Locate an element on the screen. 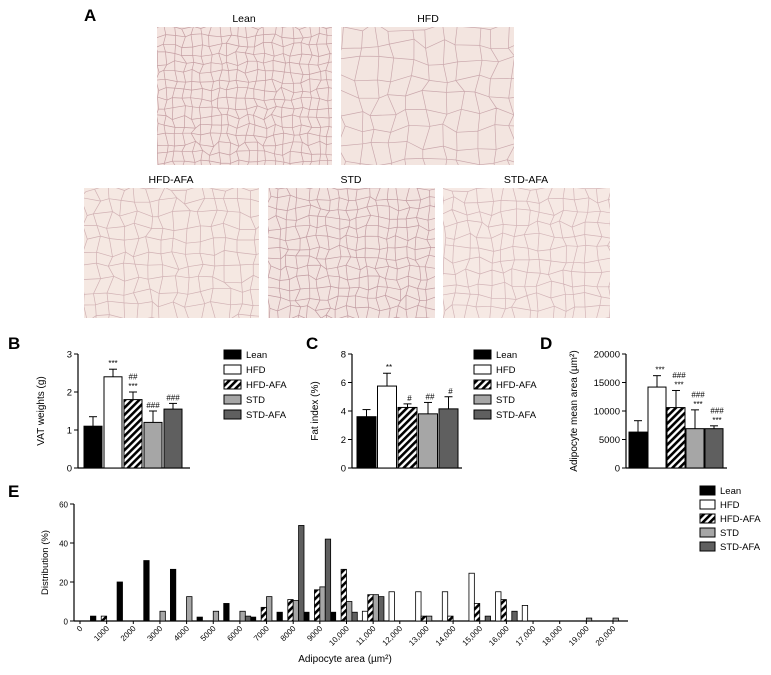  y-tick-label: 10000 is located at coordinates (607, 412).